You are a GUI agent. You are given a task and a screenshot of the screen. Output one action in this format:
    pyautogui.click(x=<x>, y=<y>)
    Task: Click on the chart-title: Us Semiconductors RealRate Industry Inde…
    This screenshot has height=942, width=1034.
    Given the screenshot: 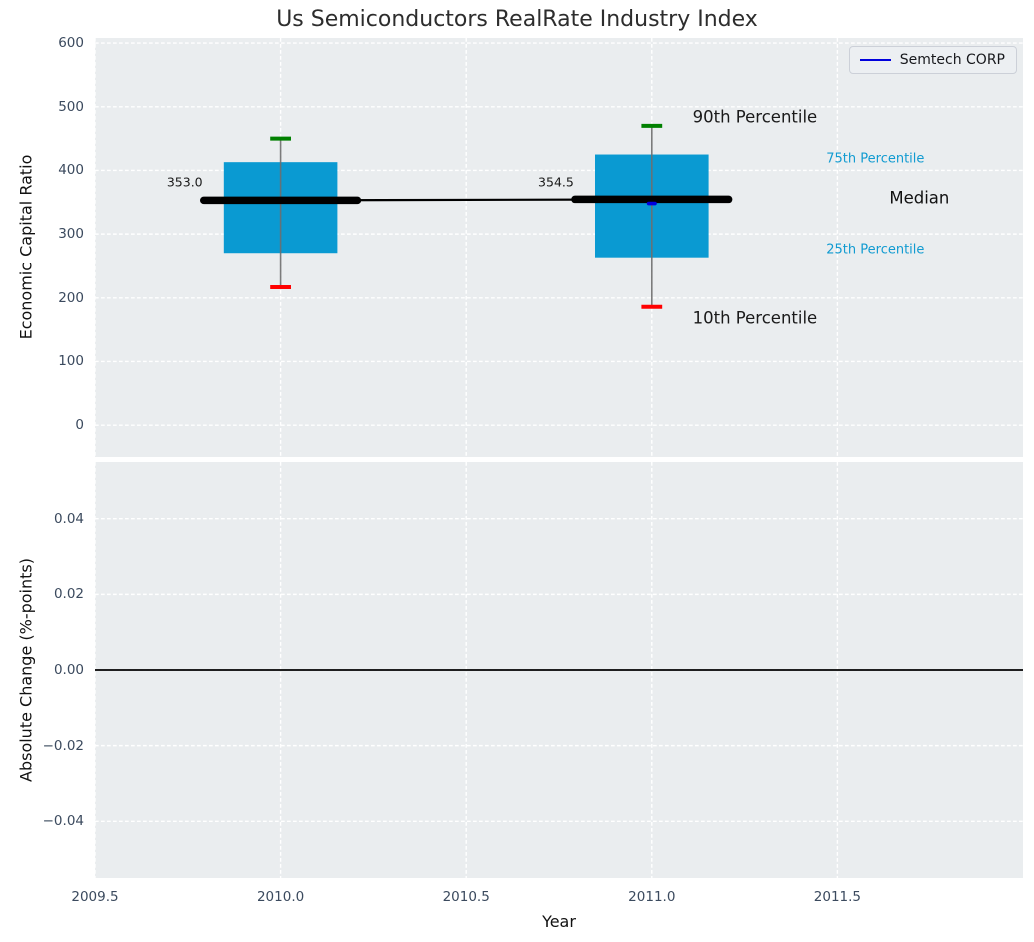 What is the action you would take?
    pyautogui.click(x=517, y=19)
    